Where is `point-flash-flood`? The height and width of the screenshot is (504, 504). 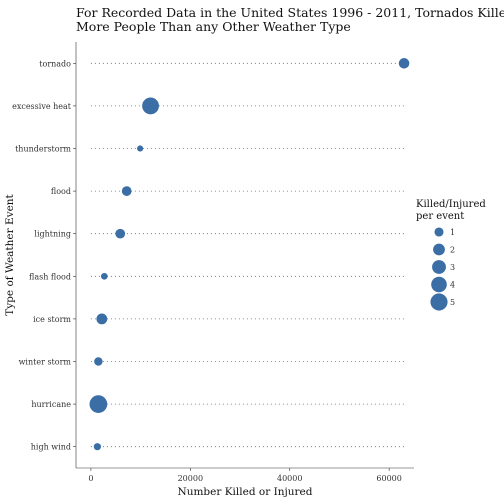
point-flash-flood is located at coordinates (104, 276).